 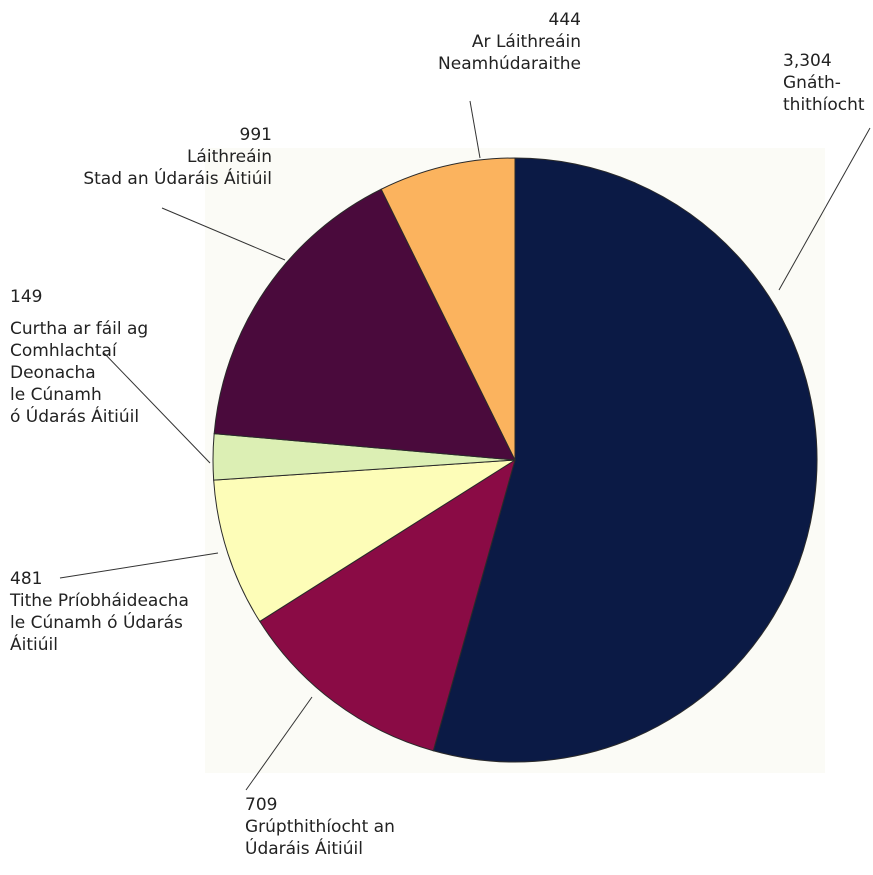 I want to click on slice-category-label-1-line-1: Údaráis Áitiúil, so click(x=304, y=848).